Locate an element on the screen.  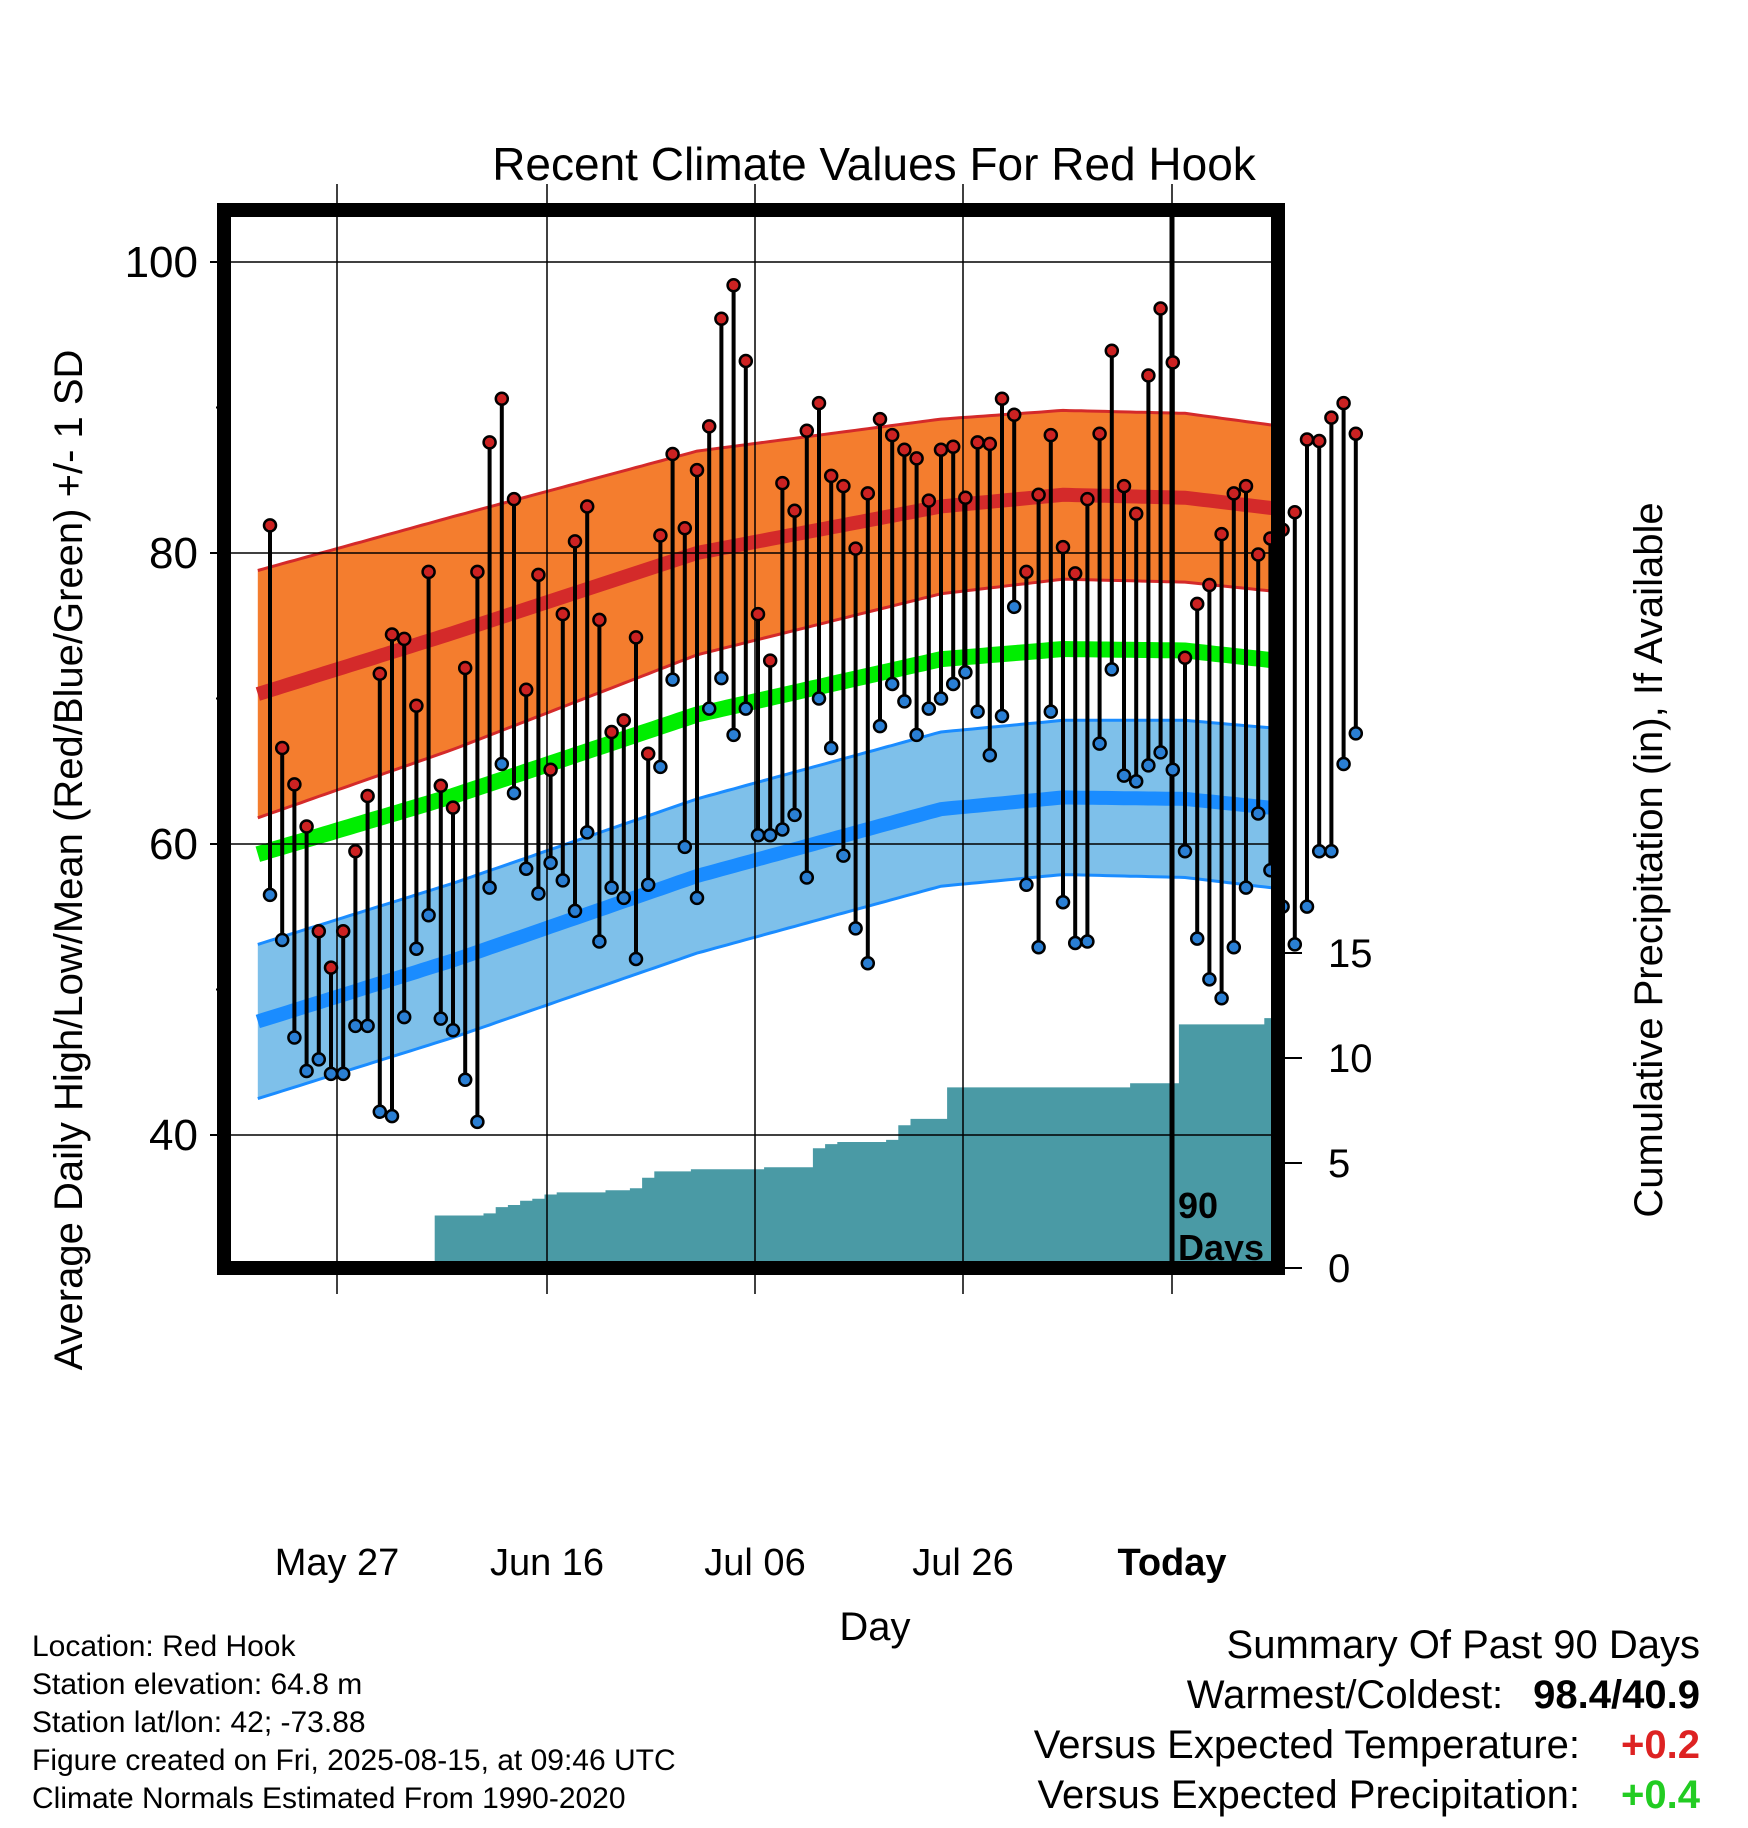
x-tick-label: May 27 is located at coordinates (337, 1563).